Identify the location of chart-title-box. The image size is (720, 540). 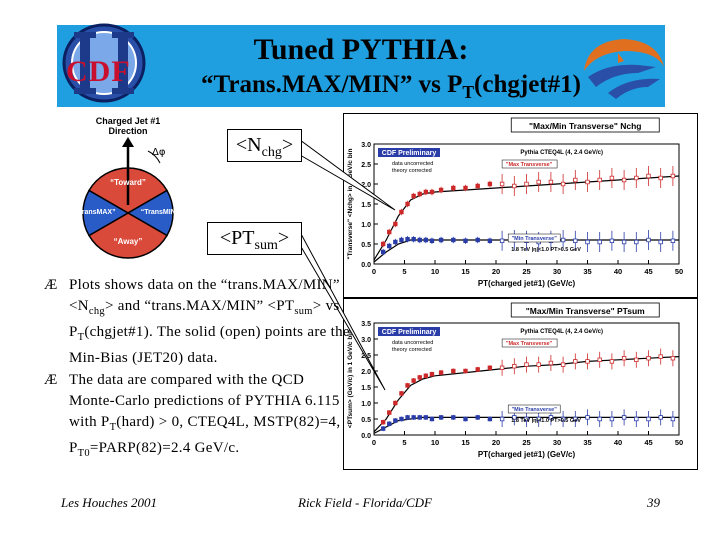
(585, 125).